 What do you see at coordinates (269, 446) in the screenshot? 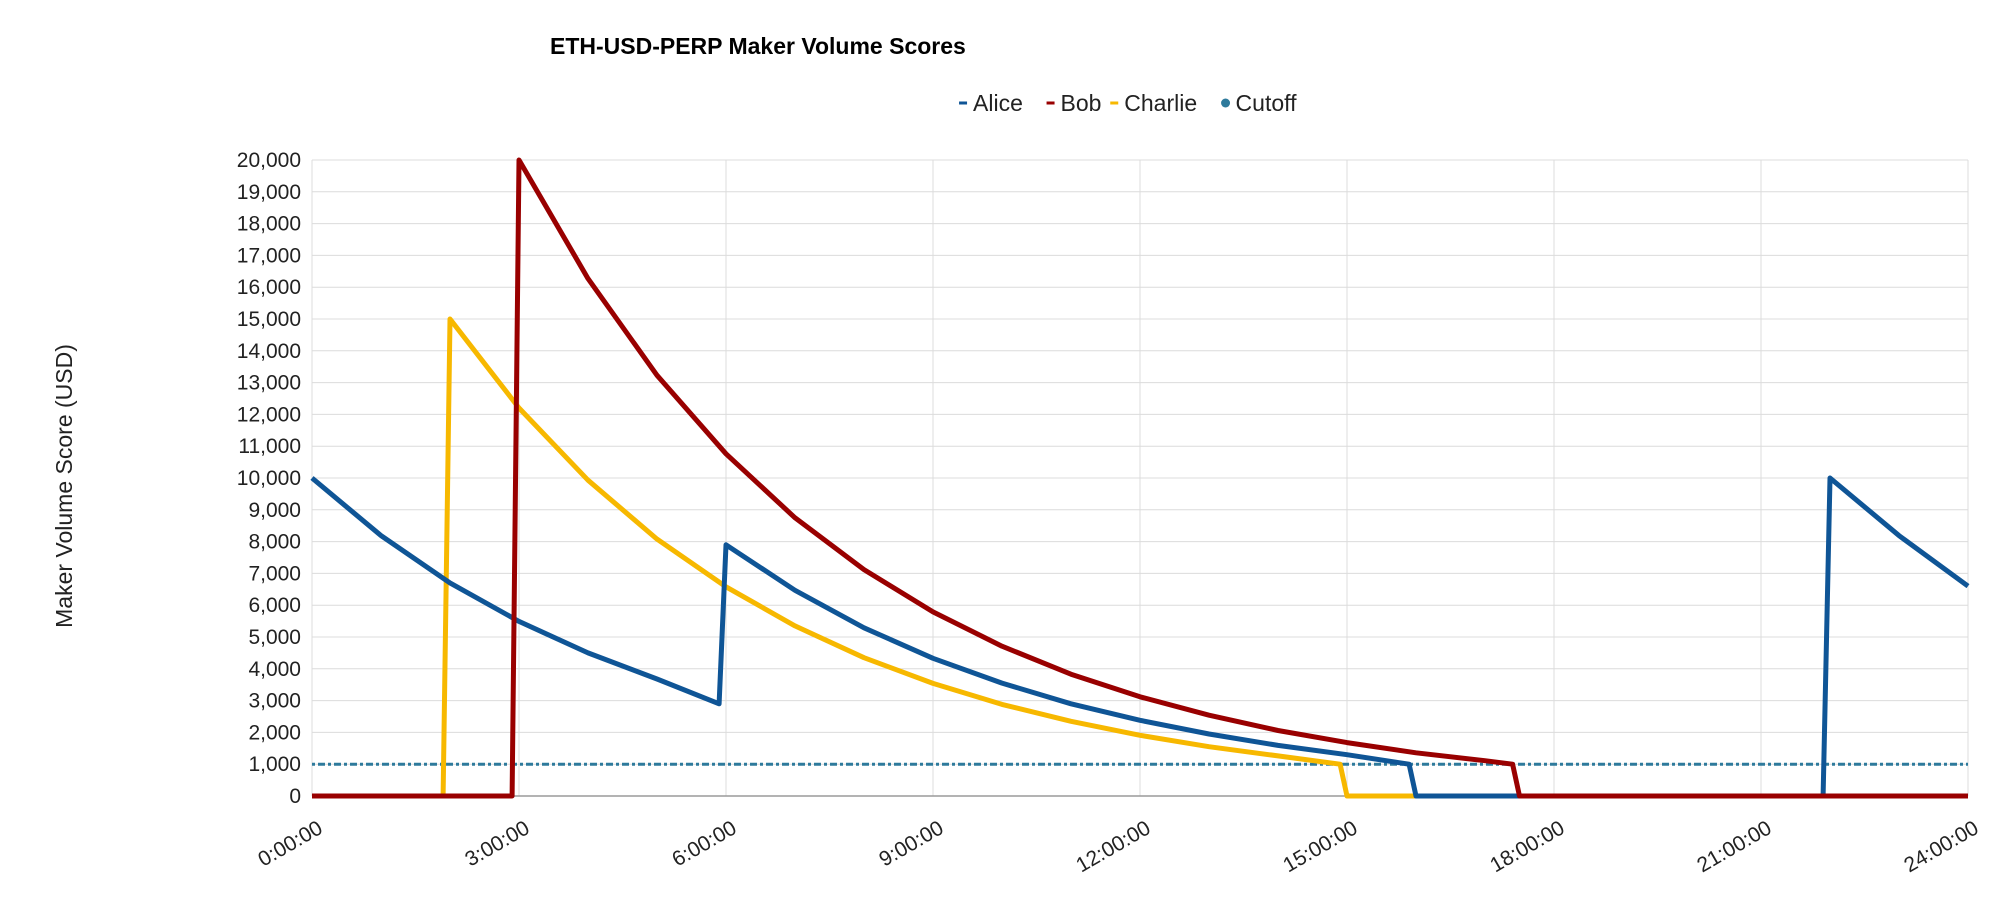
I see `y-tick-label: 11,000` at bounding box center [269, 446].